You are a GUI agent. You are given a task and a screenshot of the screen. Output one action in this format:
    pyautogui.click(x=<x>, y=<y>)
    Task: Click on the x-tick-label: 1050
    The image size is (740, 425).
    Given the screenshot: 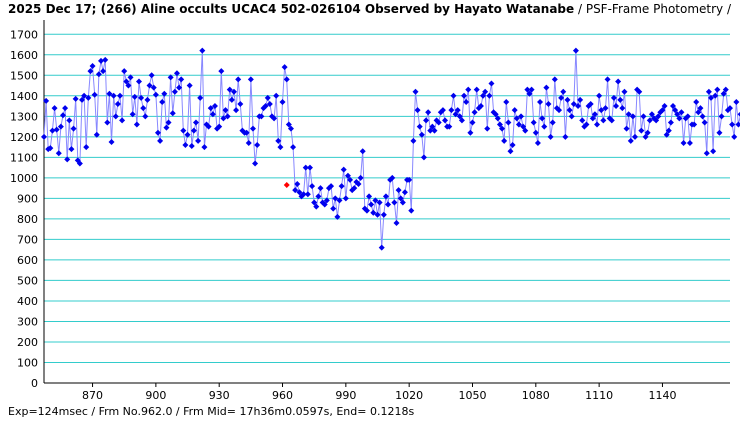 What is the action you would take?
    pyautogui.click(x=472, y=395)
    